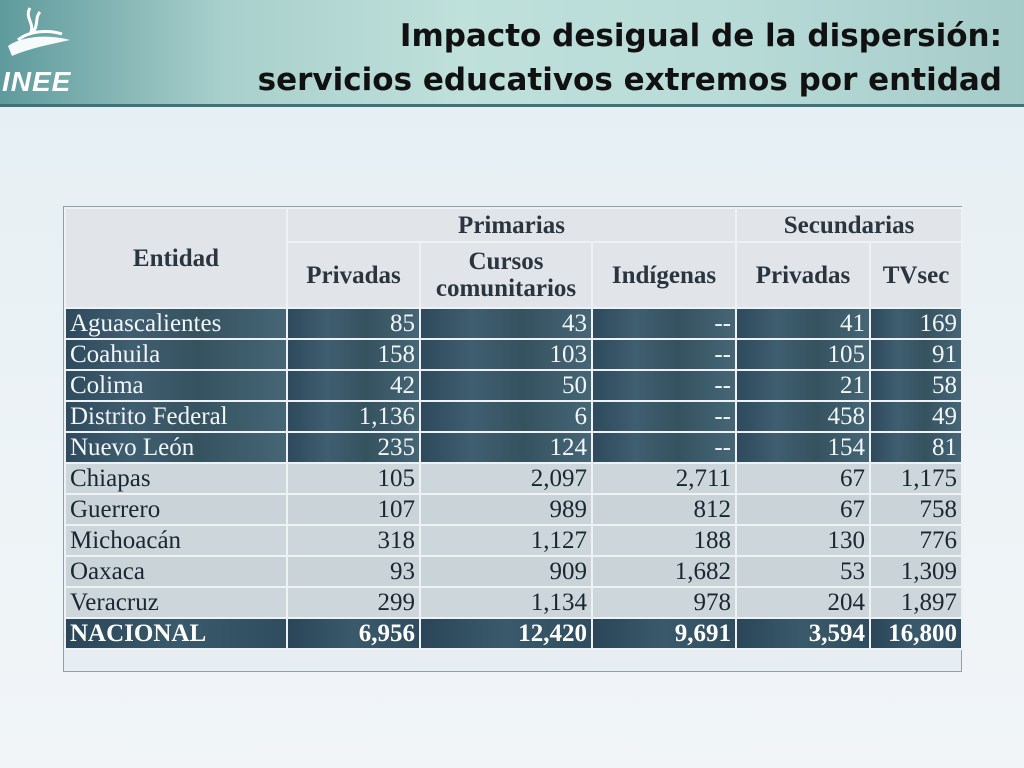 This screenshot has height=768, width=1024. I want to click on table-row: Guerrero 107 989 812 67 758, so click(514, 509).